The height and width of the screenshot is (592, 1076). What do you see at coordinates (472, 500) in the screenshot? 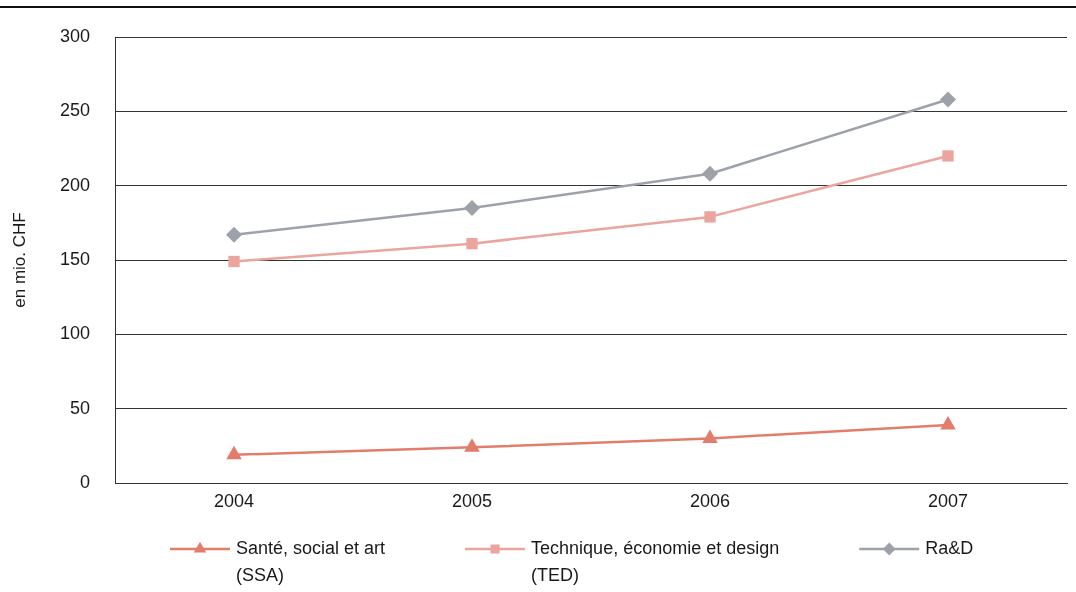
I see `x-tick-label: 2005` at bounding box center [472, 500].